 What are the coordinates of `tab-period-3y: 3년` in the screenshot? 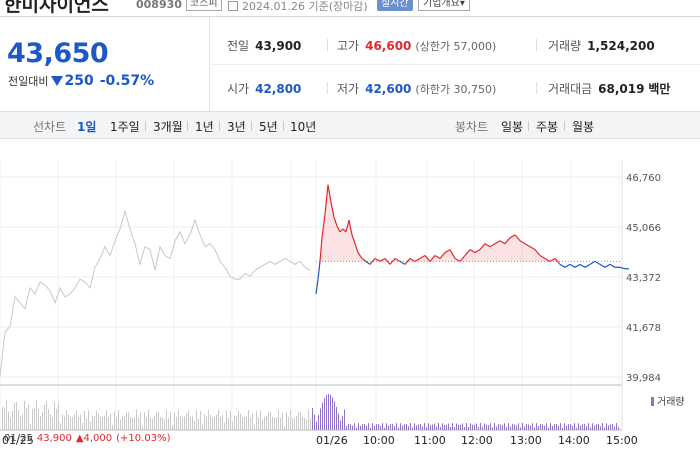 It's located at (236, 127).